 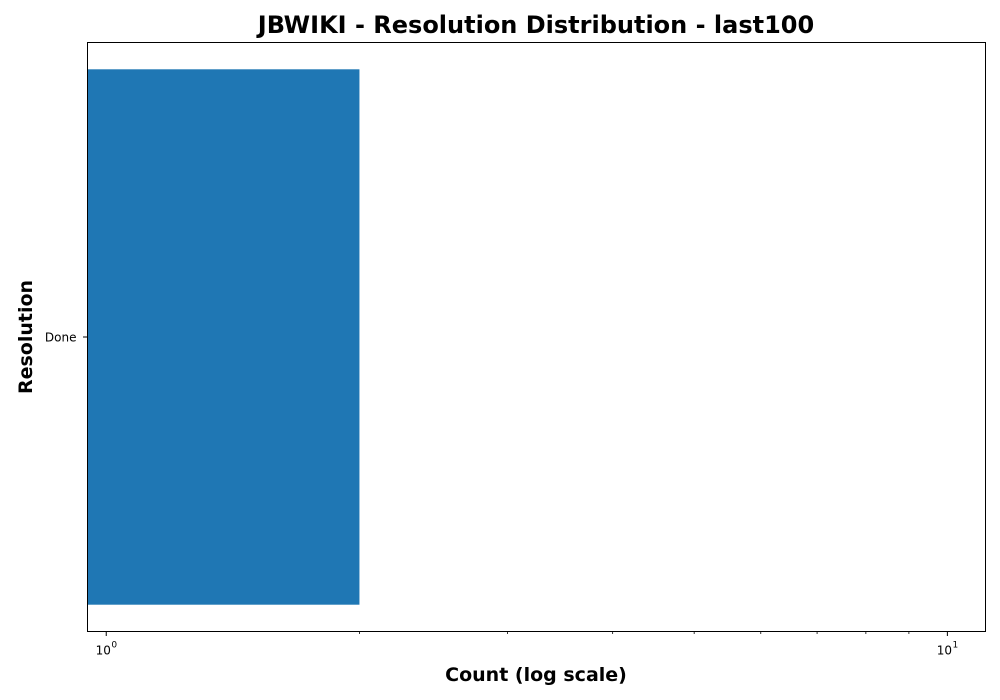 I want to click on x-tick-exponent: 1, so click(x=956, y=646).